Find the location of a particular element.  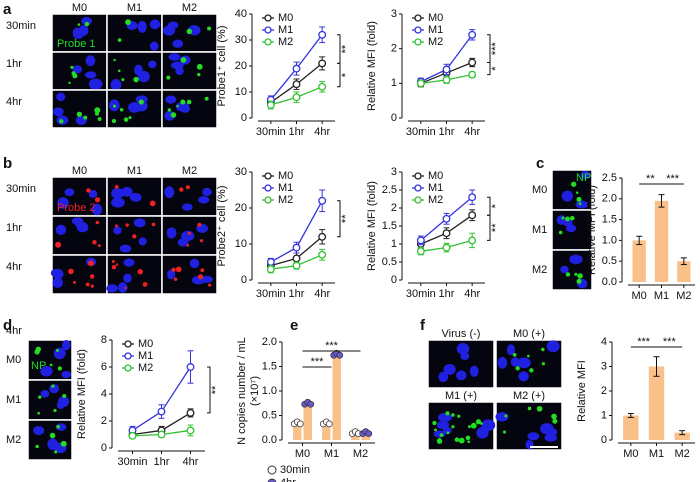

y-tick-label: 2.5 is located at coordinates (389, 190).